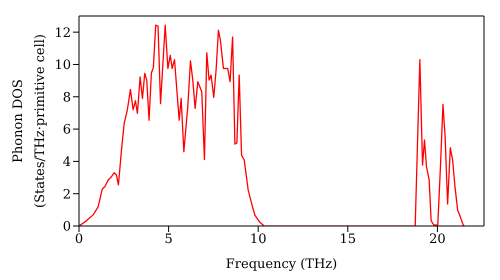  What do you see at coordinates (62, 66) in the screenshot?
I see `y-tick-label: 10` at bounding box center [62, 66].